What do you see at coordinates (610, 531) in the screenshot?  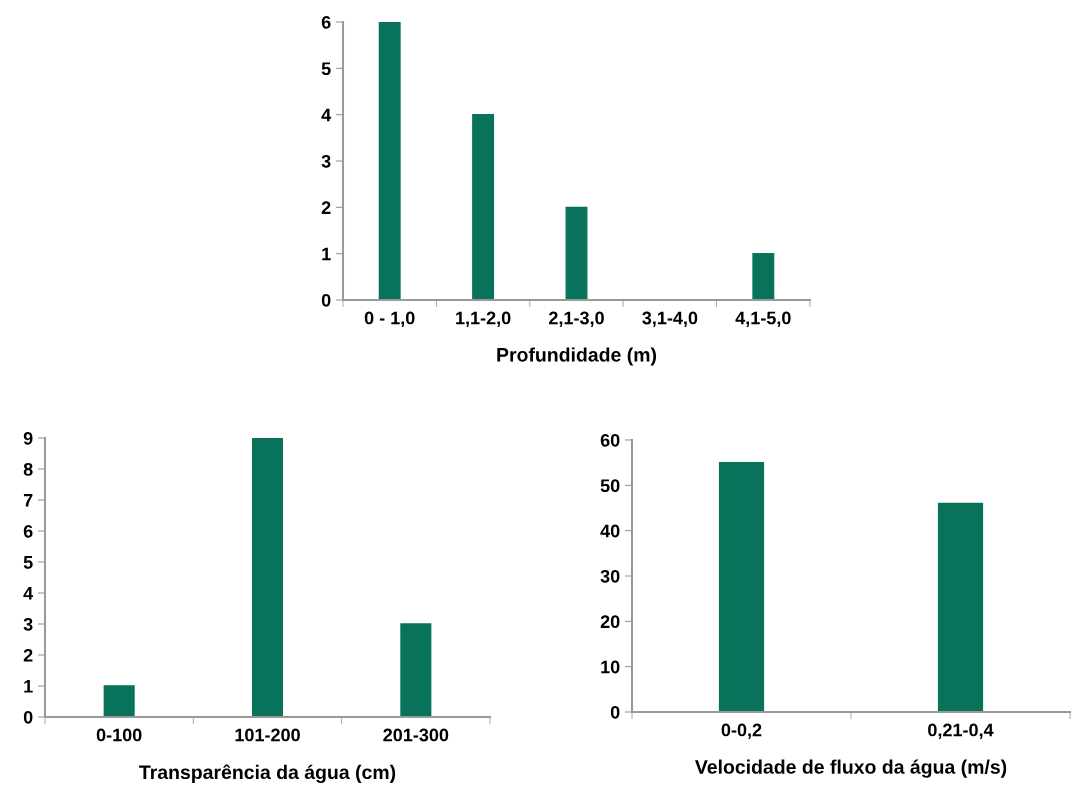 I see `y-tick-label: 40` at bounding box center [610, 531].